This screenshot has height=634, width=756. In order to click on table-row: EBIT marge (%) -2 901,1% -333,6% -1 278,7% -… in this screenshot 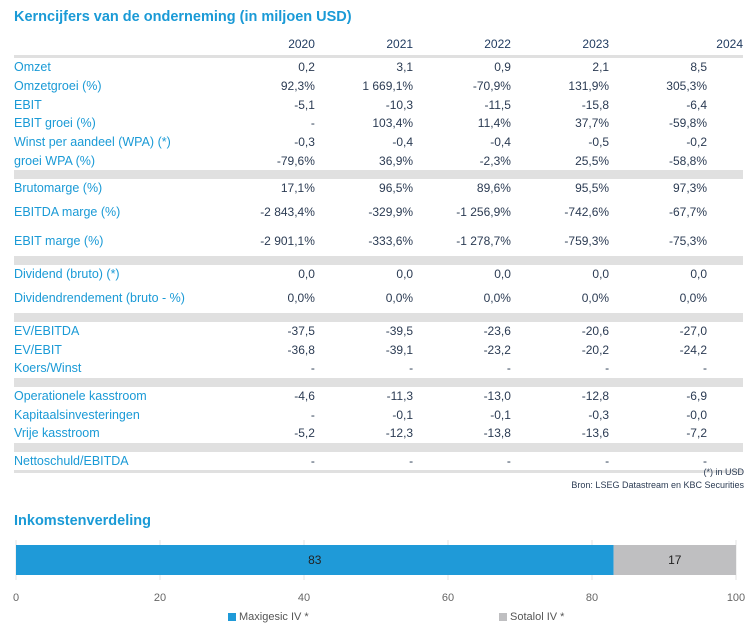, I will do `click(378, 241)`.